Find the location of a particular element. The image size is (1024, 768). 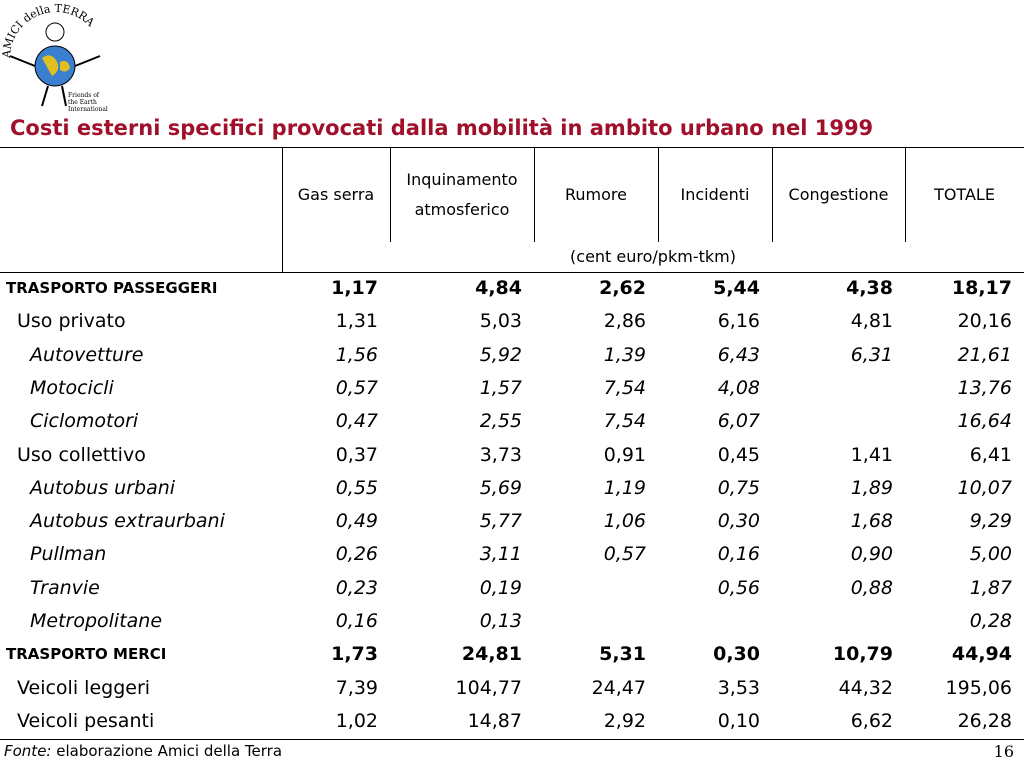

source: elaborazione Amici della Terra is located at coordinates (169, 751).